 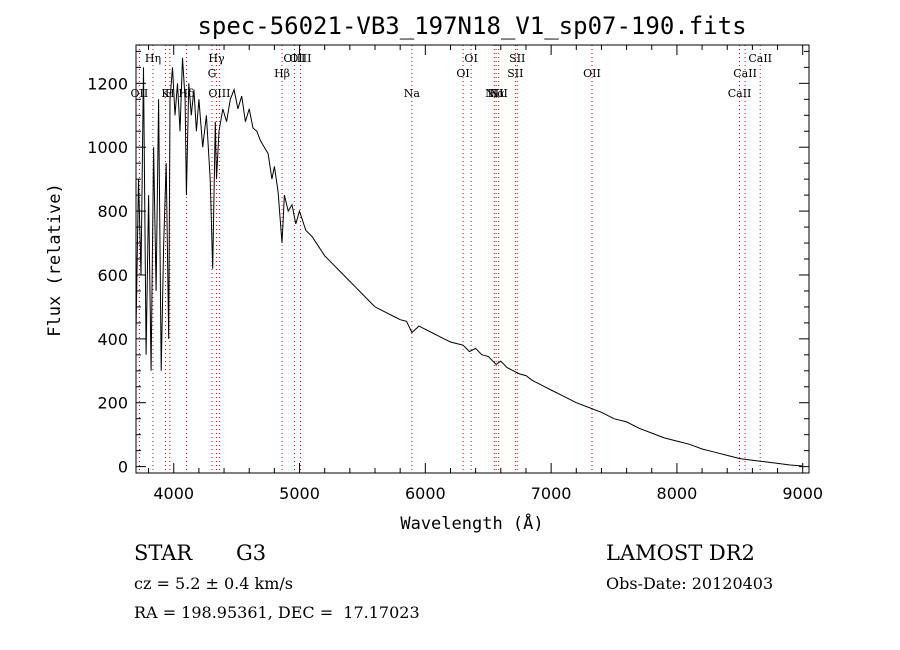 What do you see at coordinates (277, 612) in the screenshot?
I see `coordinates: RA = 198.95361, DEC = 17.17023` at bounding box center [277, 612].